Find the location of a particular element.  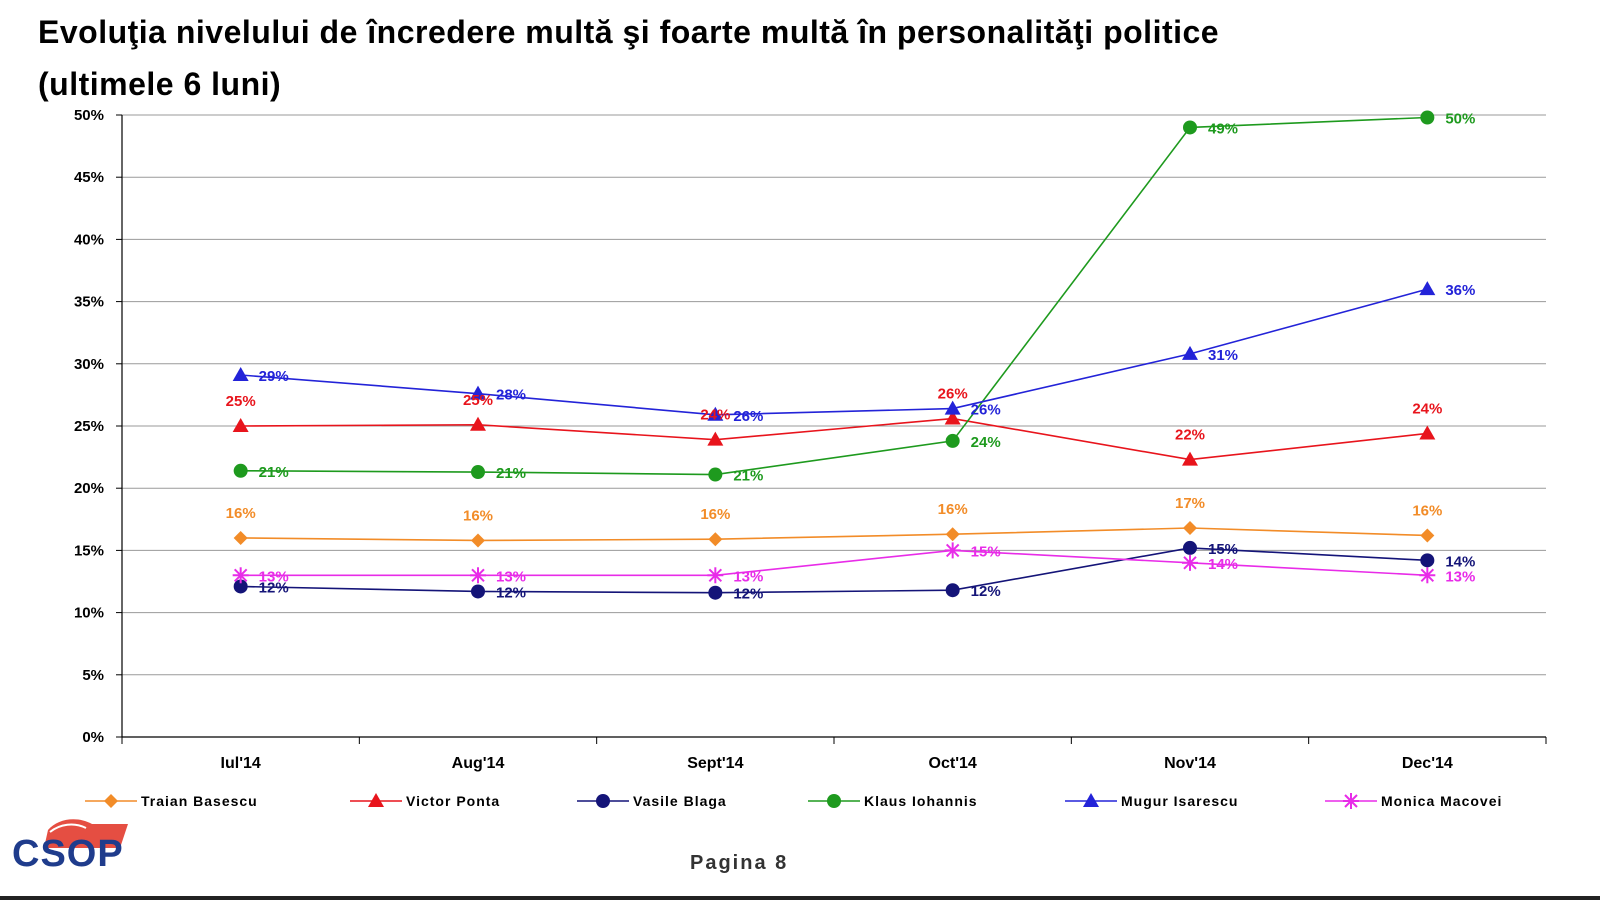

data-label-vasile-blaga: 15% is located at coordinates (1223, 549).